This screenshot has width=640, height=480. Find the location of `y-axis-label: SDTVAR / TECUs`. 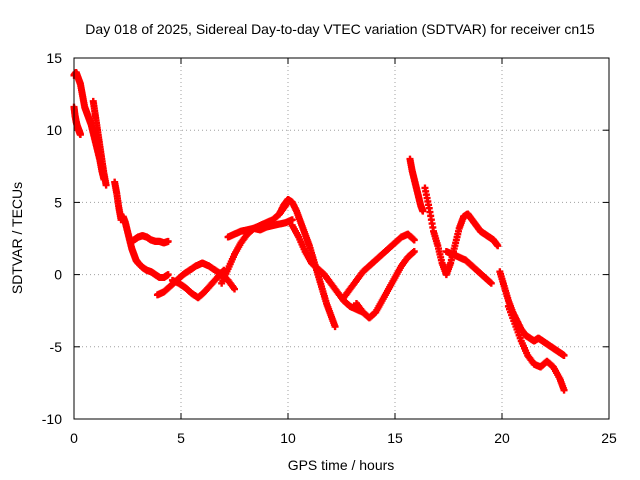

y-axis-label: SDTVAR / TECUs is located at coordinates (17, 238).